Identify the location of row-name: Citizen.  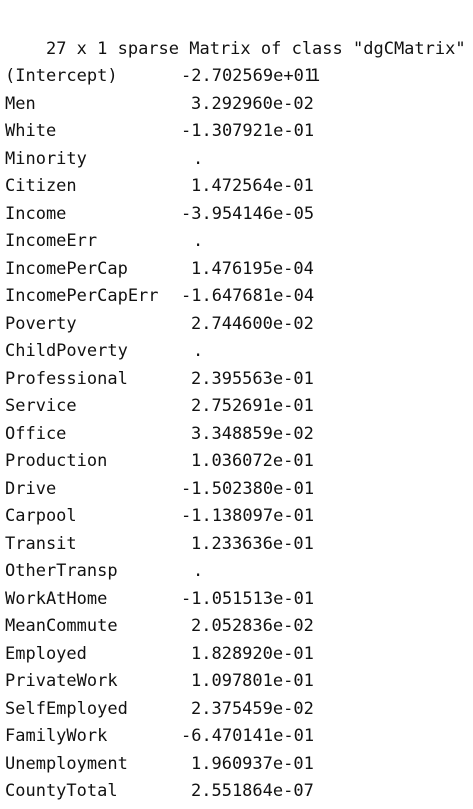
(41, 186).